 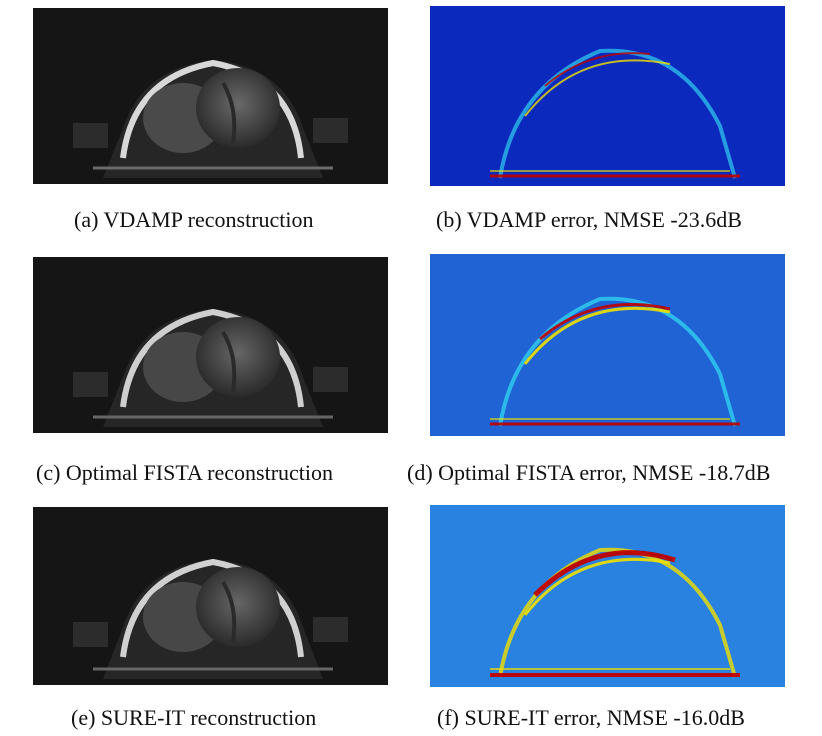 What do you see at coordinates (589, 219) in the screenshot?
I see `caption-b: (b) VDAMP error, NMSE -23.6dB` at bounding box center [589, 219].